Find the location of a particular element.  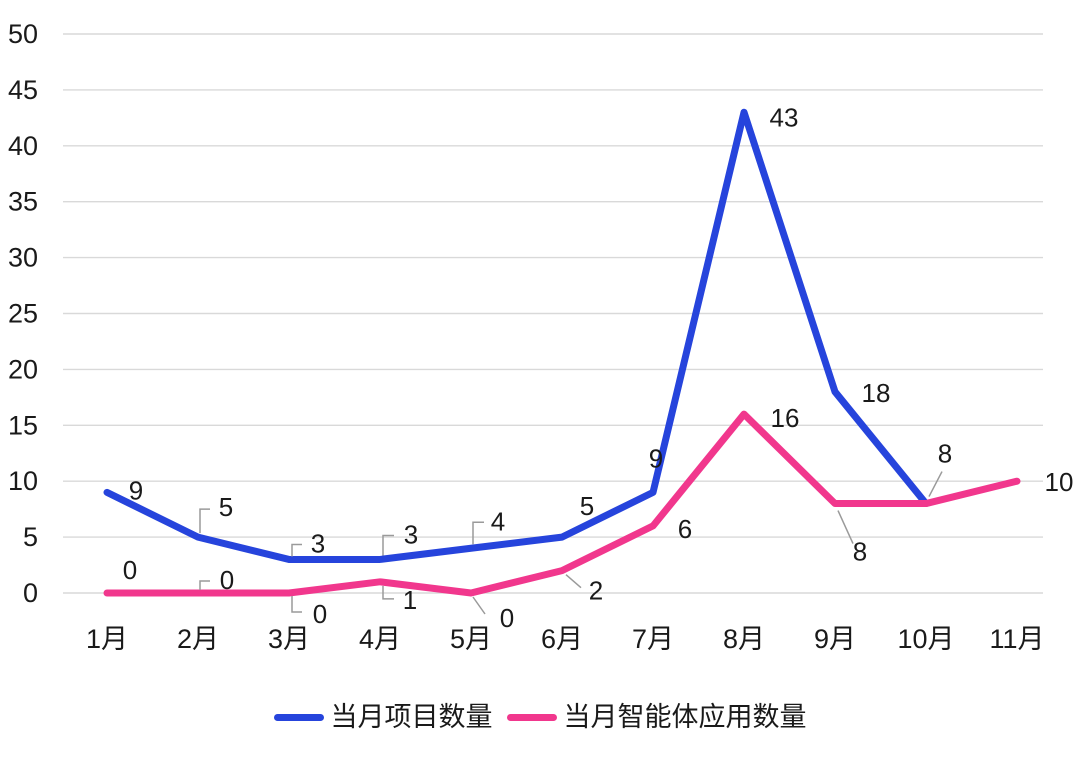

x-axis-tick-label: 8月 is located at coordinates (744, 639).